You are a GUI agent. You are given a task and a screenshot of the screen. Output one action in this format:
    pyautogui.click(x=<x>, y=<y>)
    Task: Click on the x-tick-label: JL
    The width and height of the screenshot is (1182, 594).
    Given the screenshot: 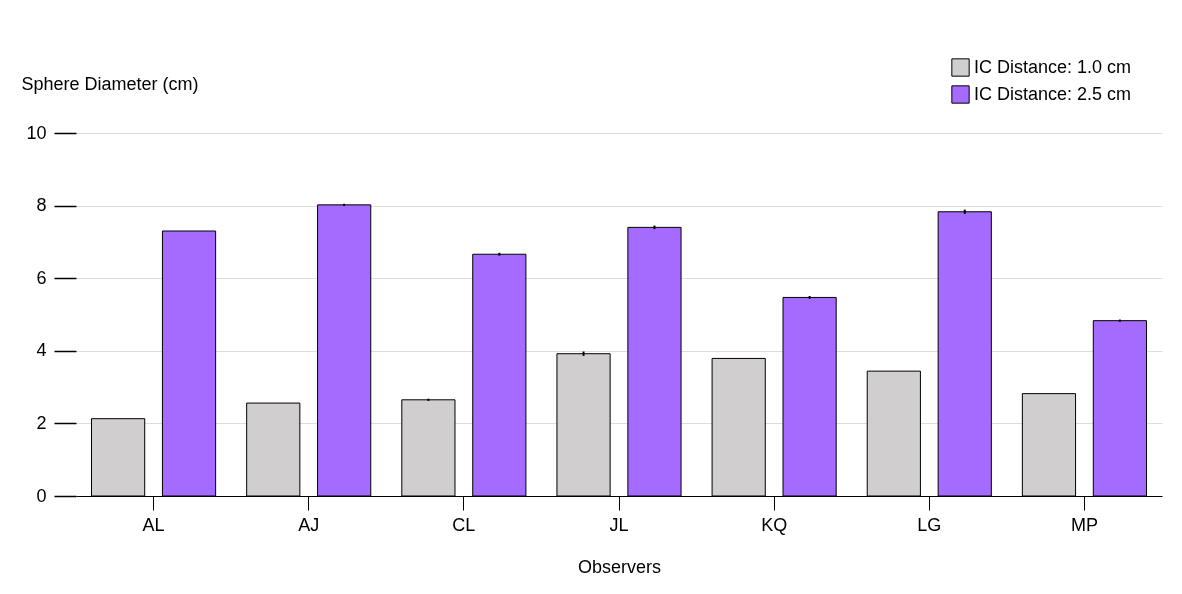 What is the action you would take?
    pyautogui.click(x=619, y=524)
    